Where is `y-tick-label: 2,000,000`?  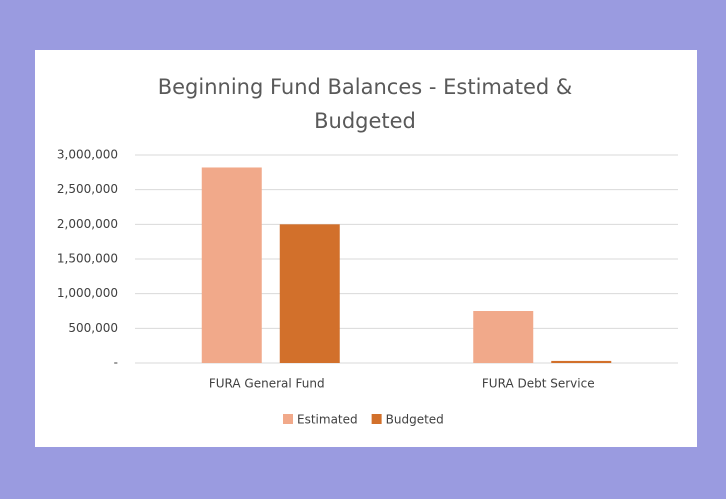
y-tick-label: 2,000,000 is located at coordinates (87, 224).